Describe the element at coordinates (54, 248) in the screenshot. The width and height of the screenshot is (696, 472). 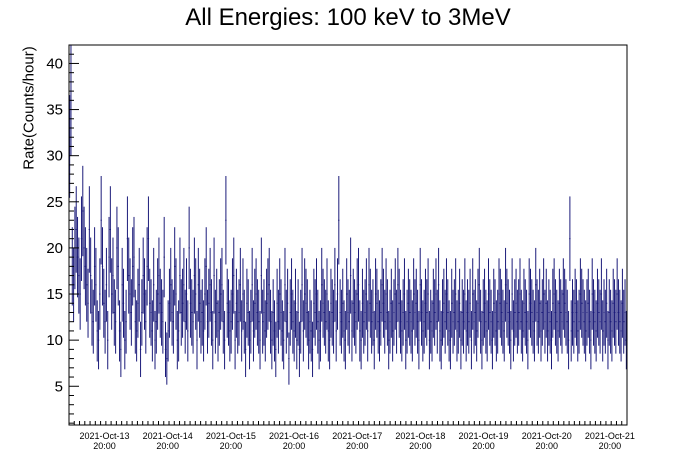
I see `y-tick-label: 20` at that location.